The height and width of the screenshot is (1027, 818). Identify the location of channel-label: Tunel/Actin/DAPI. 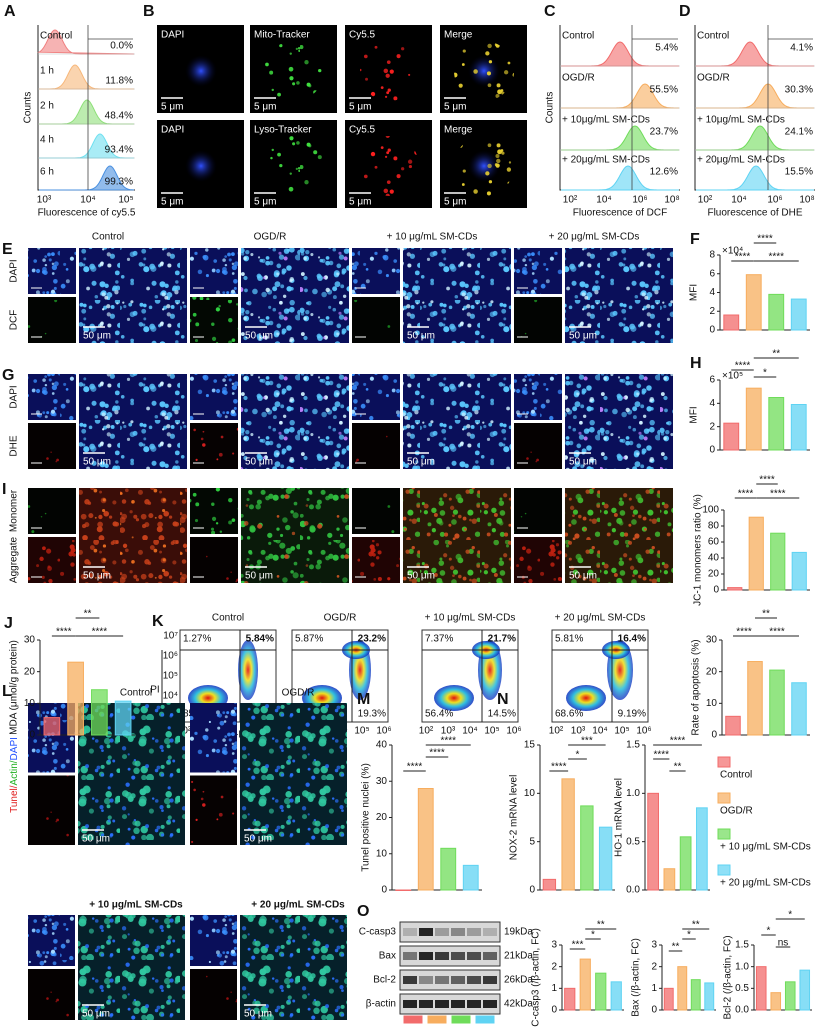
(14, 775).